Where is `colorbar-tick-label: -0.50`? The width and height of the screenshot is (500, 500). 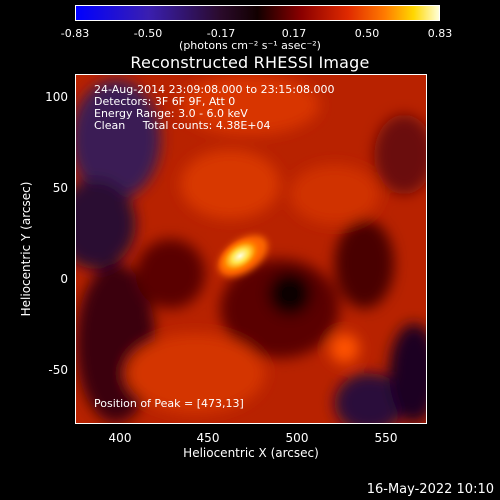 colorbar-tick-label: -0.50 is located at coordinates (148, 33).